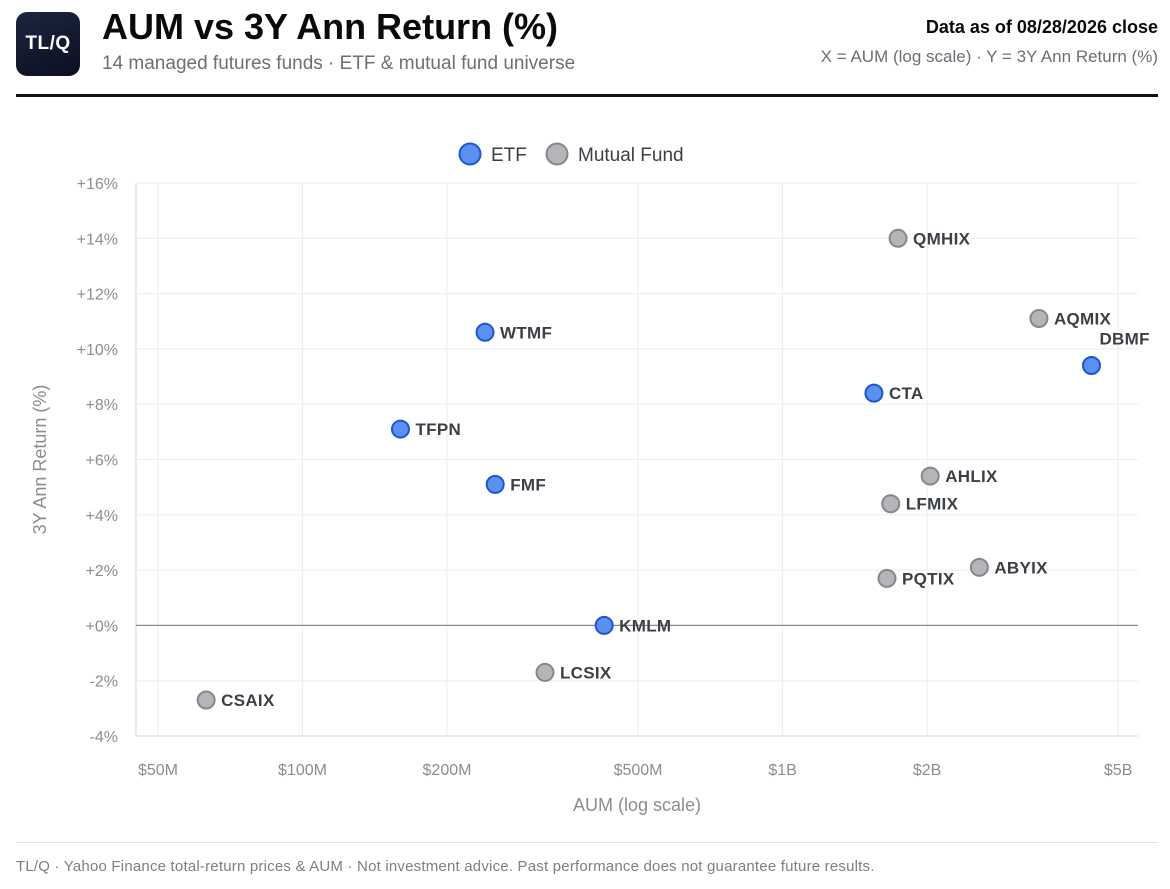 This screenshot has width=1170, height=889. I want to click on y-tick-label: +0%, so click(102, 626).